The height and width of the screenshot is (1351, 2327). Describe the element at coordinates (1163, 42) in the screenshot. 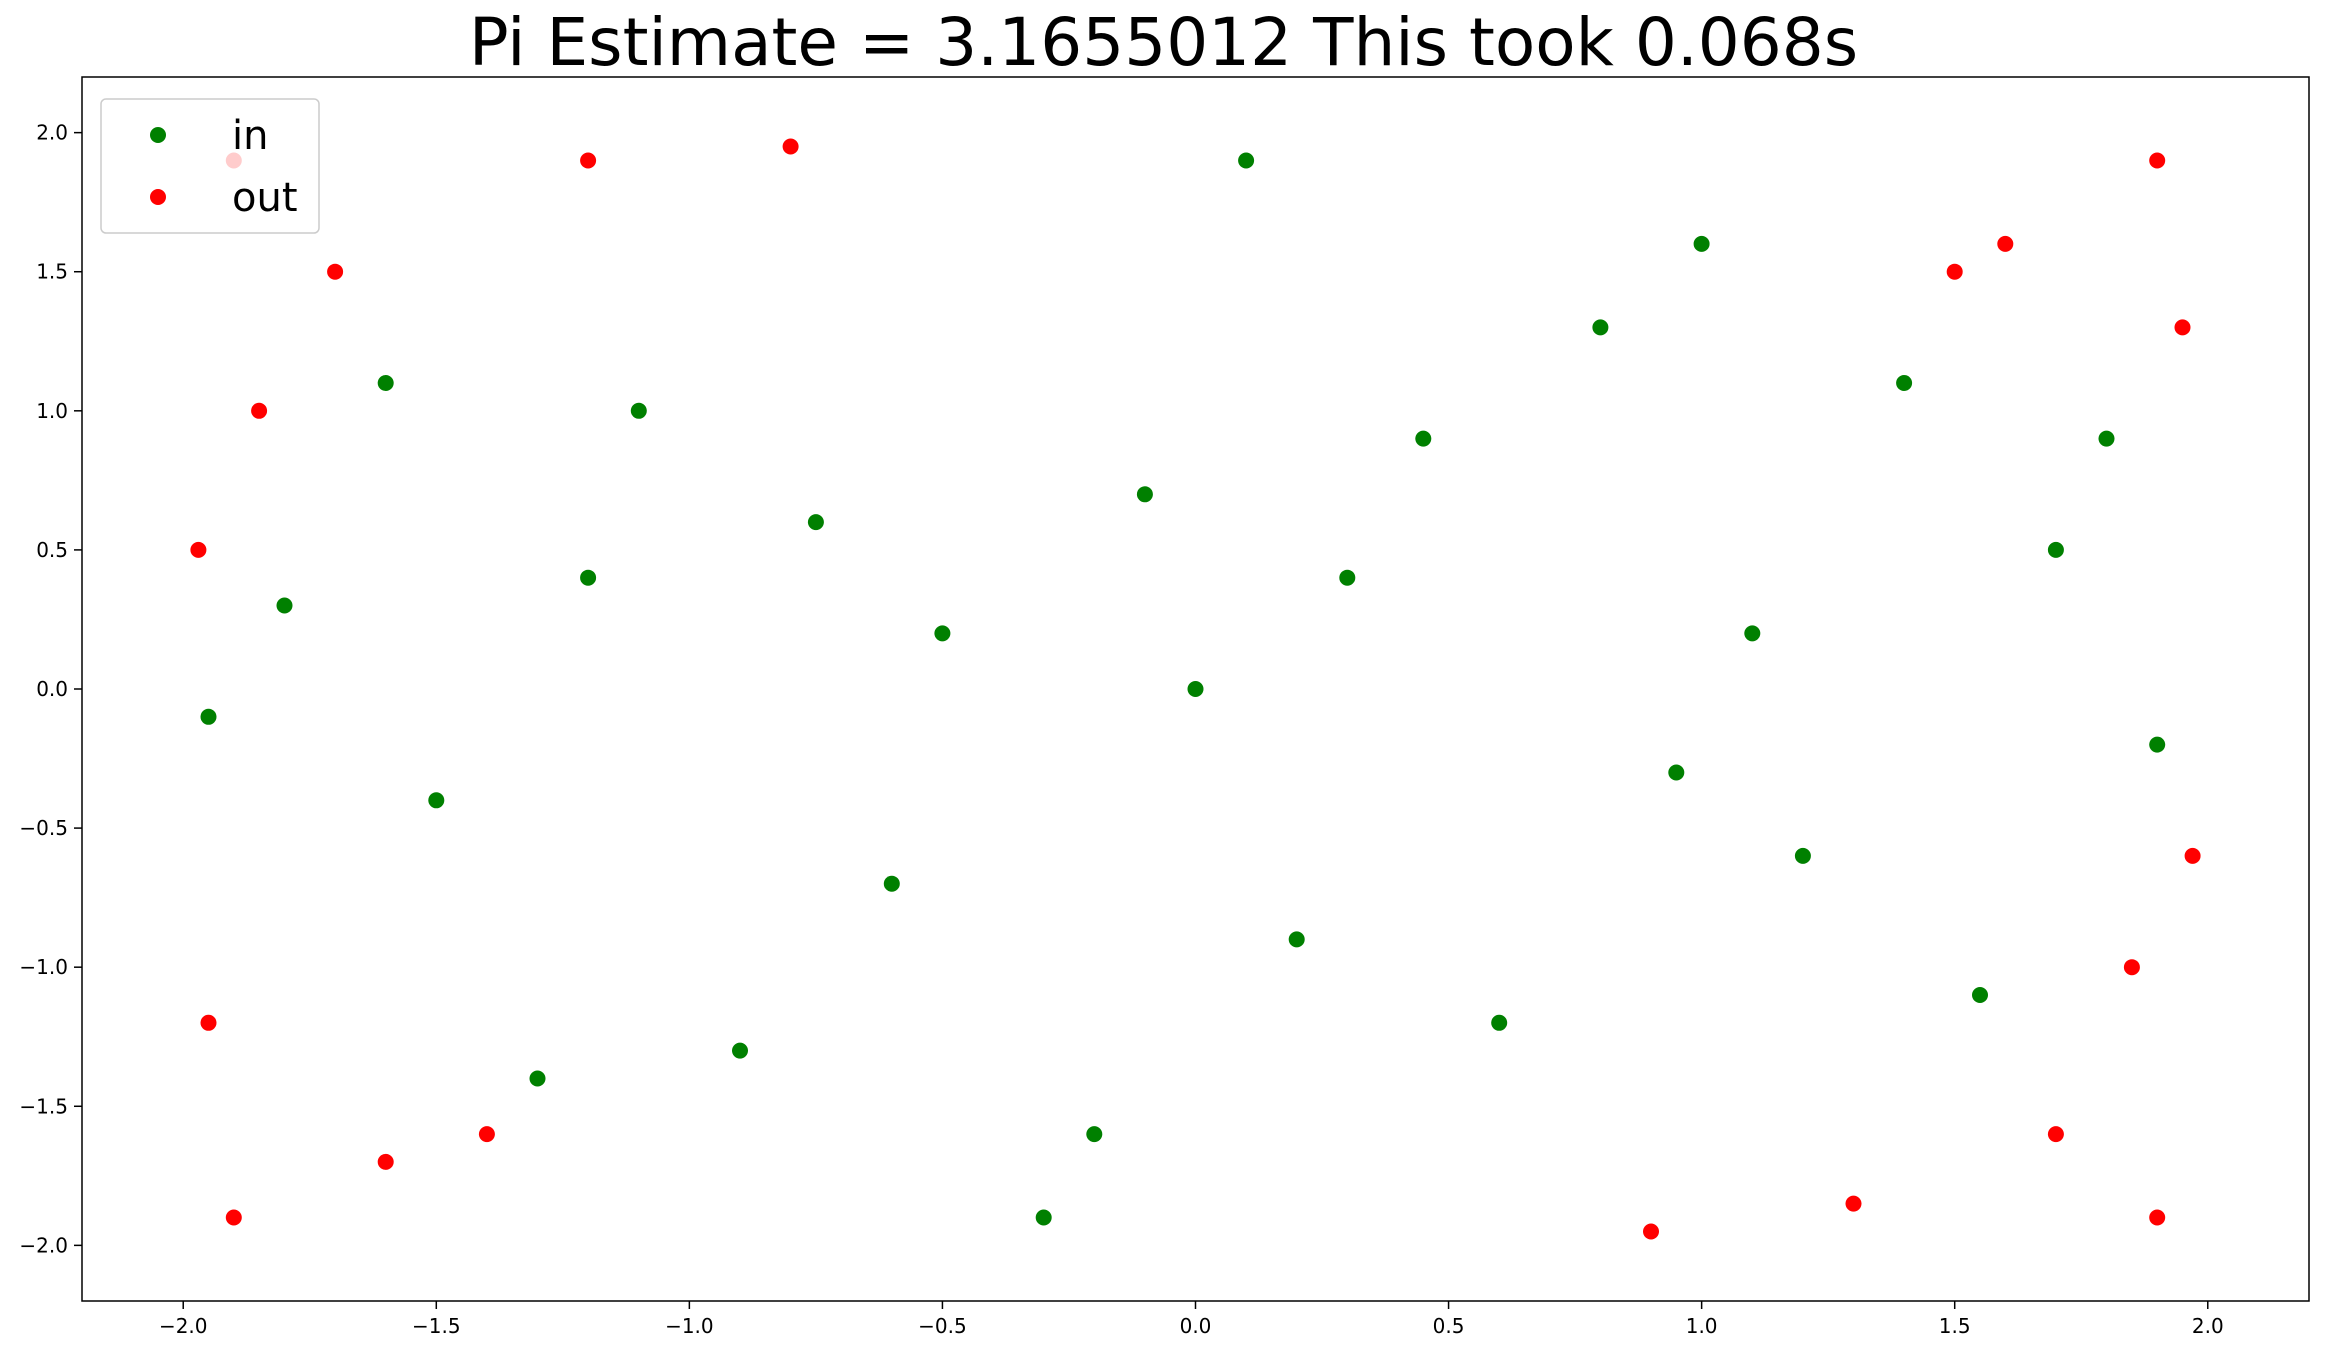

I see `chart-title: Pi Estimate = 3.1655012 This took 0.068s` at that location.